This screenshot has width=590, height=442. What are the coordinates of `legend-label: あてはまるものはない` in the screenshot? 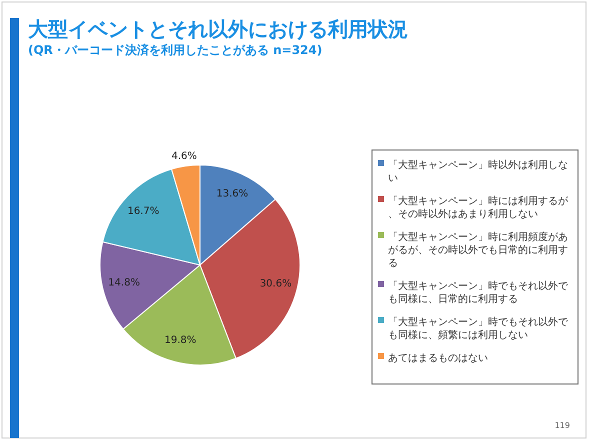 It's located at (438, 358).